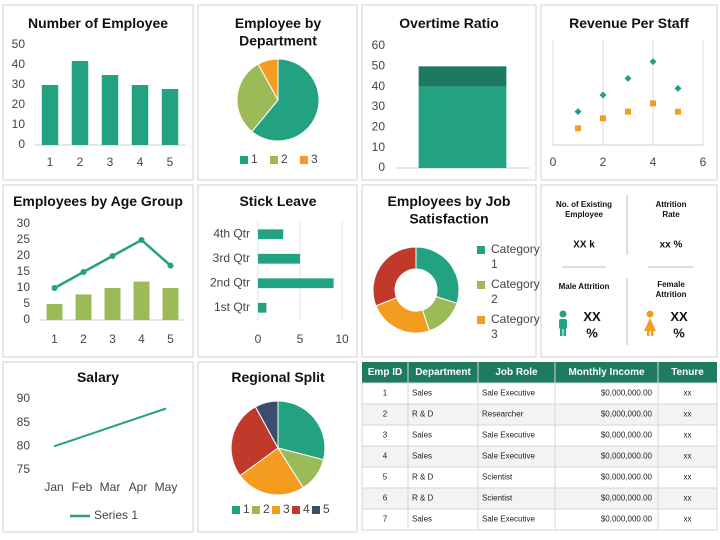  I want to click on kpi-label: Attrition Rate, so click(670, 209).